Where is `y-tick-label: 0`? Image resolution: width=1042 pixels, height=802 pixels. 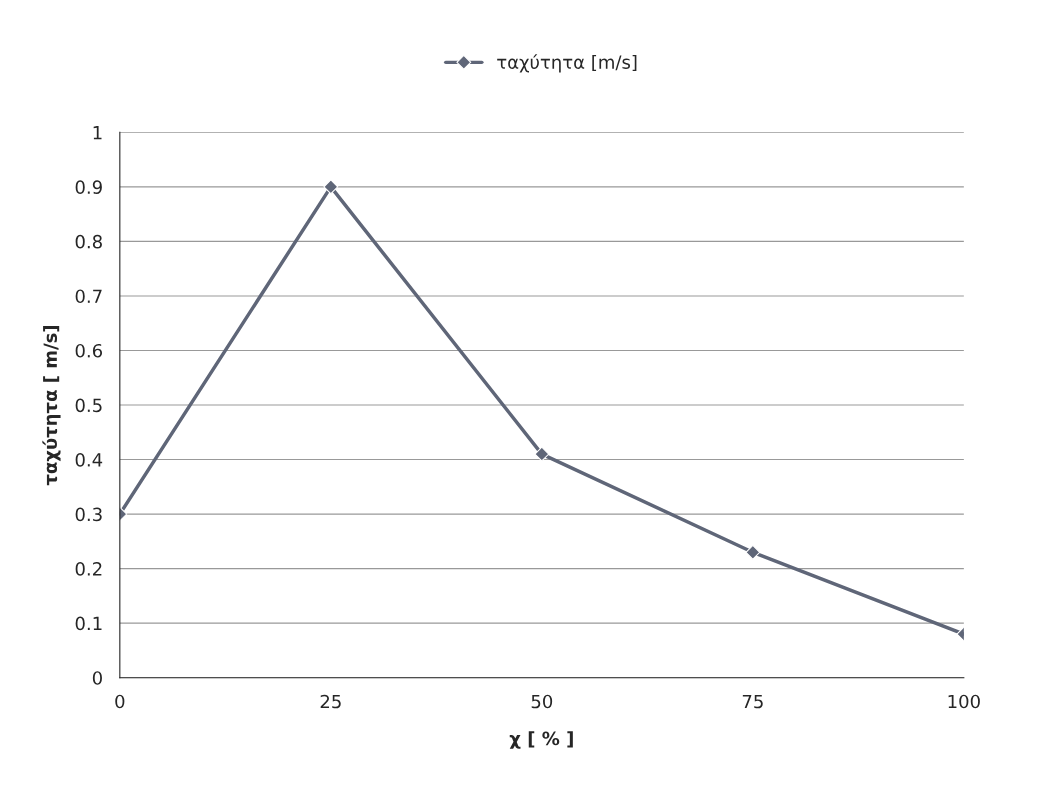
y-tick-label: 0 is located at coordinates (97, 678).